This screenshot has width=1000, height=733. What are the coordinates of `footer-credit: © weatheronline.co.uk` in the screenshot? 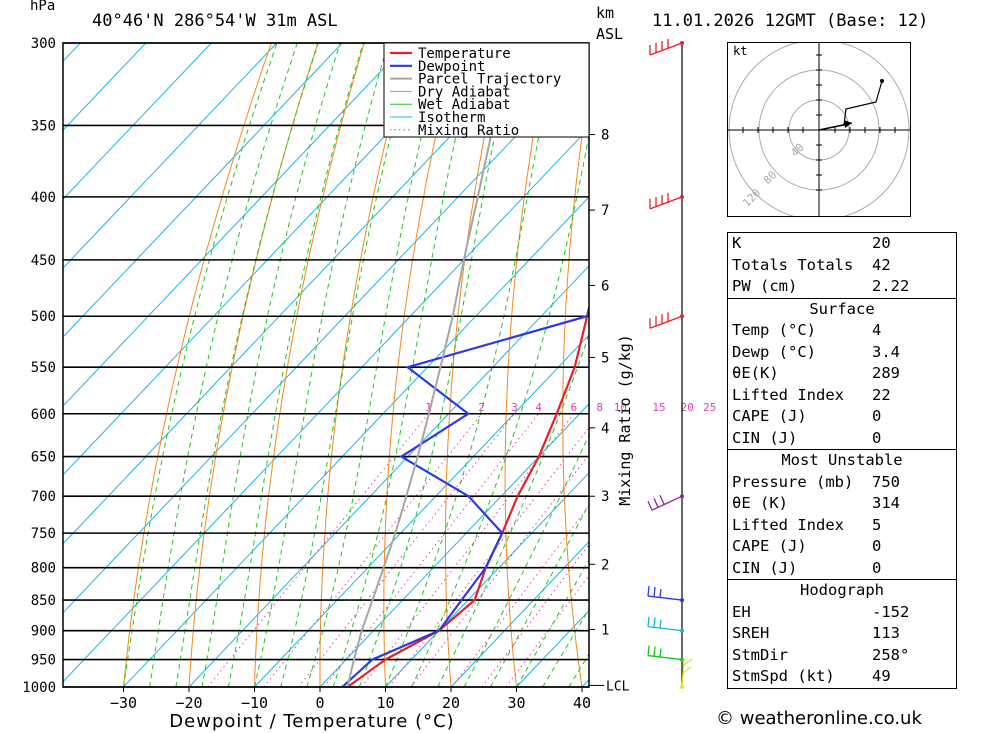 It's located at (819, 718).